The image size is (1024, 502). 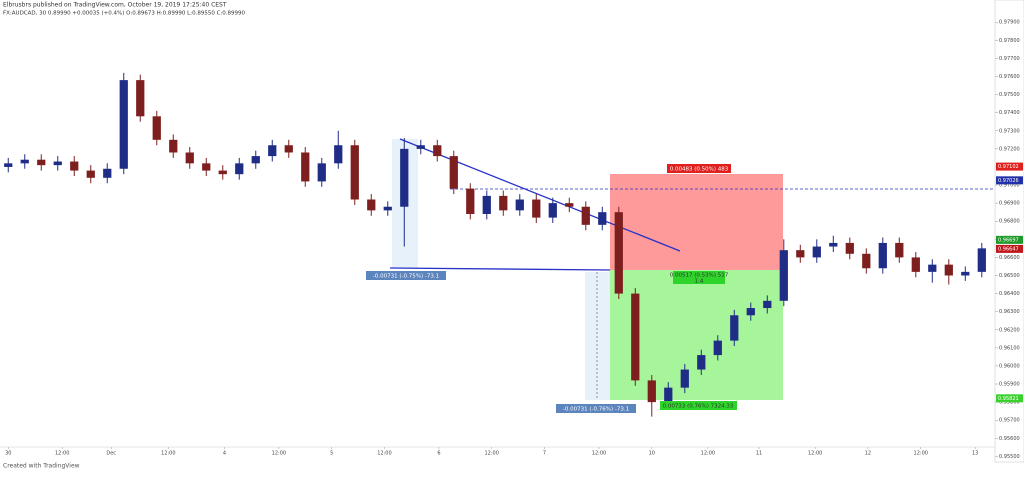 I want to click on y-tick-label: 0.96000, so click(x=1009, y=366).